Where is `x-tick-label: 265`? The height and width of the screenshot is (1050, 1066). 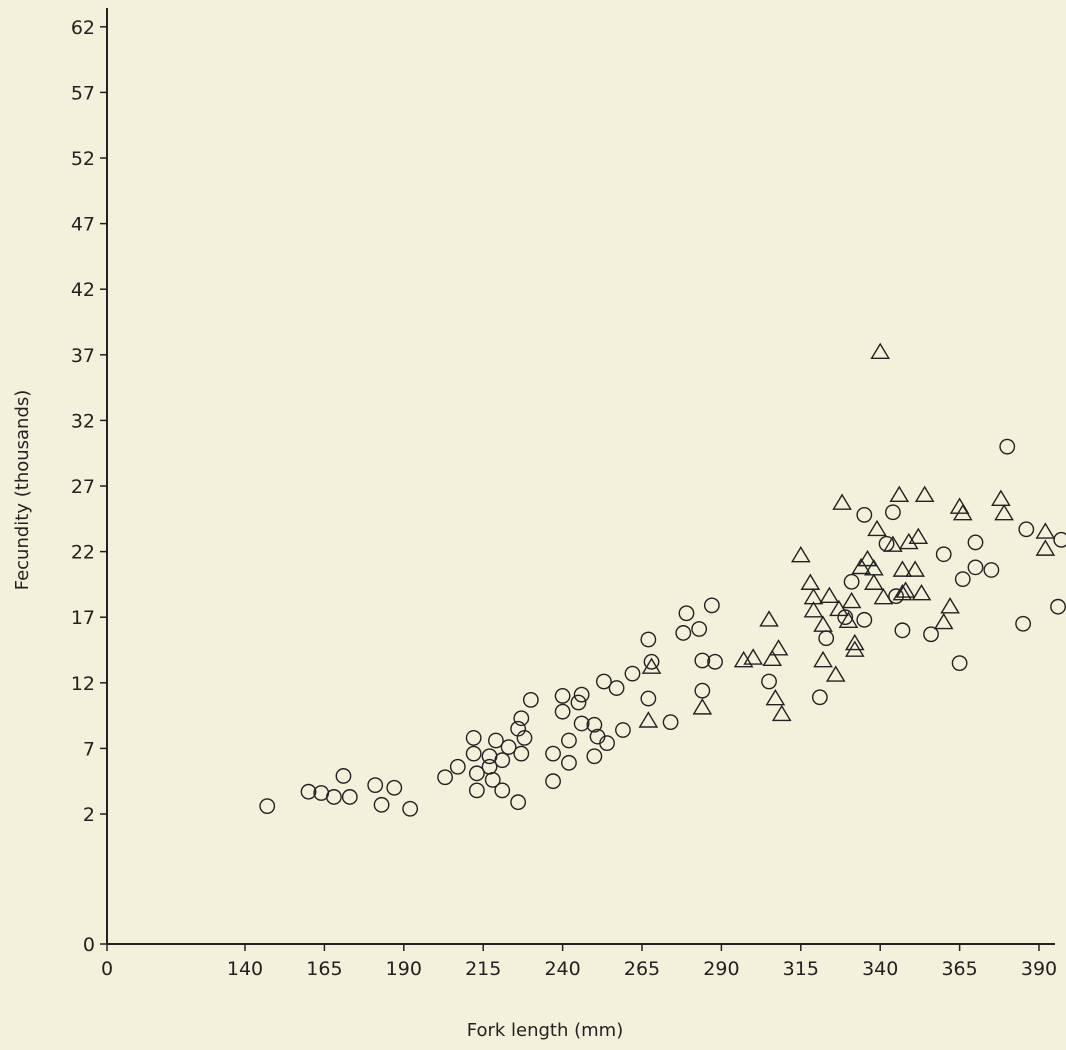 x-tick-label: 265 is located at coordinates (642, 969).